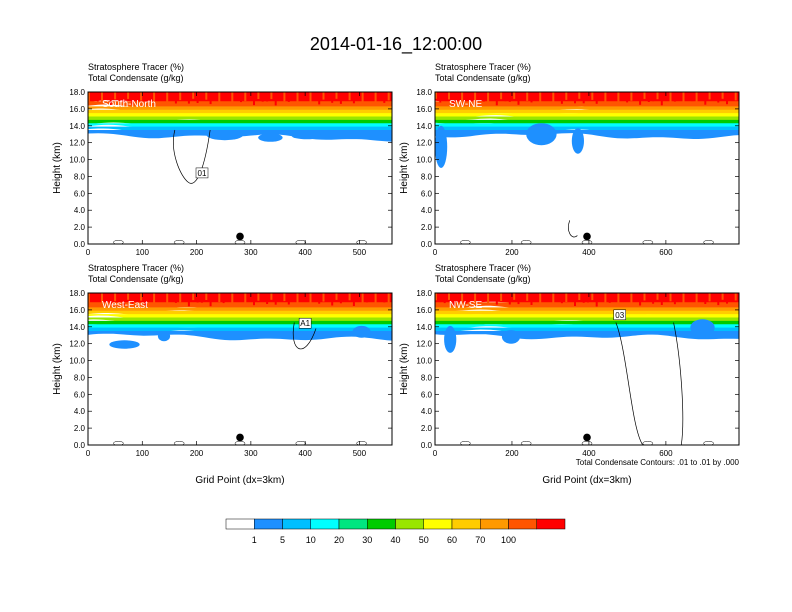  Describe the element at coordinates (197, 252) in the screenshot. I see `x-tick-label: 200` at that location.